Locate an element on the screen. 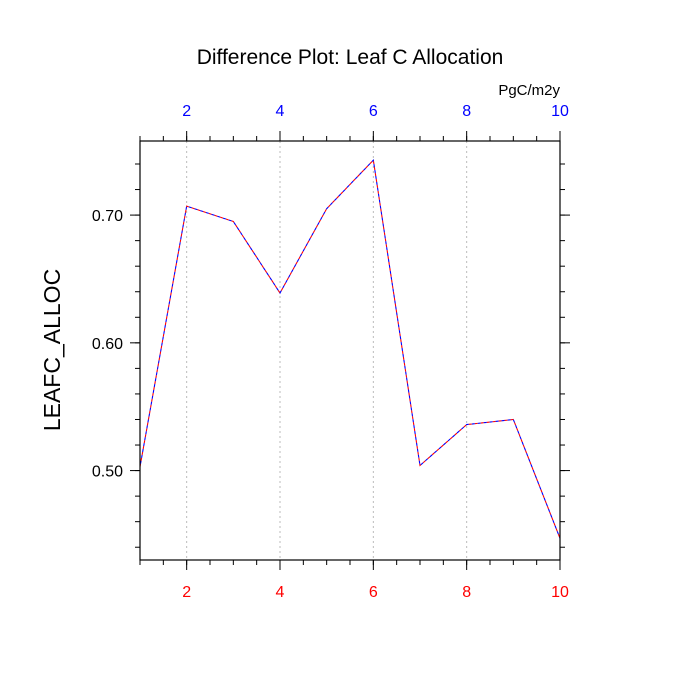 The height and width of the screenshot is (700, 700). x-tick-label-top-10: 10 is located at coordinates (560, 111).